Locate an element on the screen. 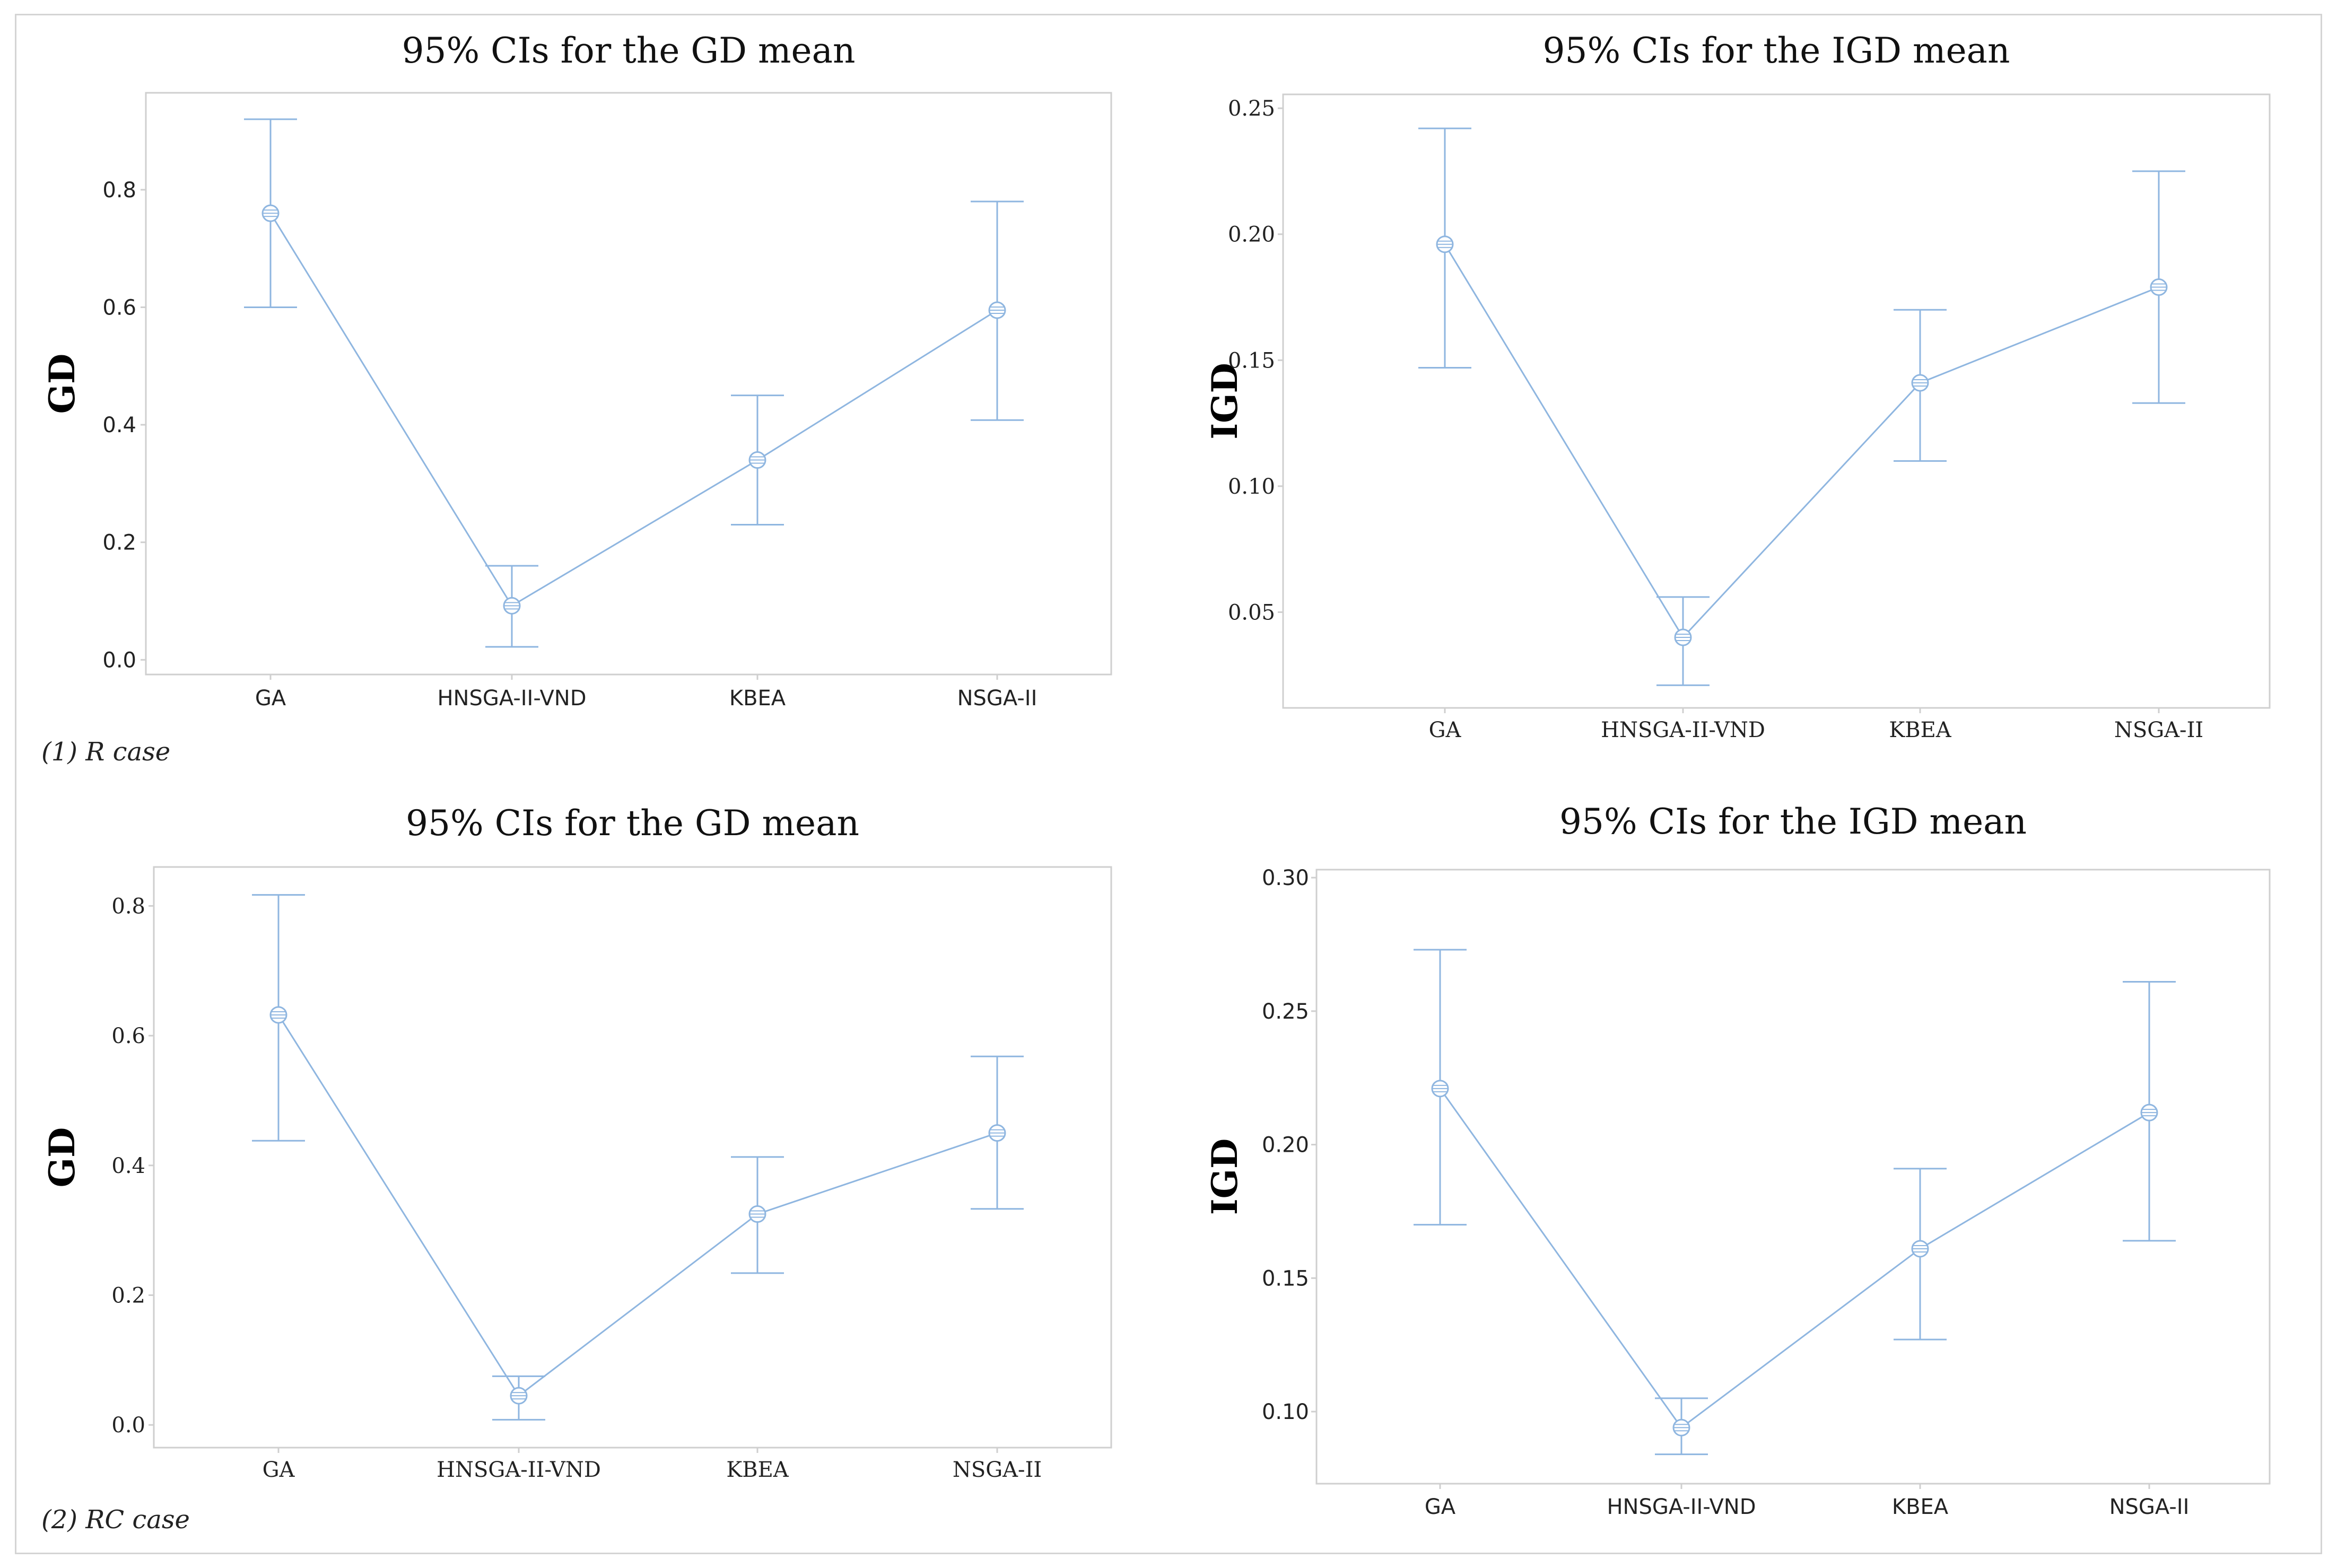 The height and width of the screenshot is (1568, 2337). y-tick-label: 0.05 is located at coordinates (1251, 612).